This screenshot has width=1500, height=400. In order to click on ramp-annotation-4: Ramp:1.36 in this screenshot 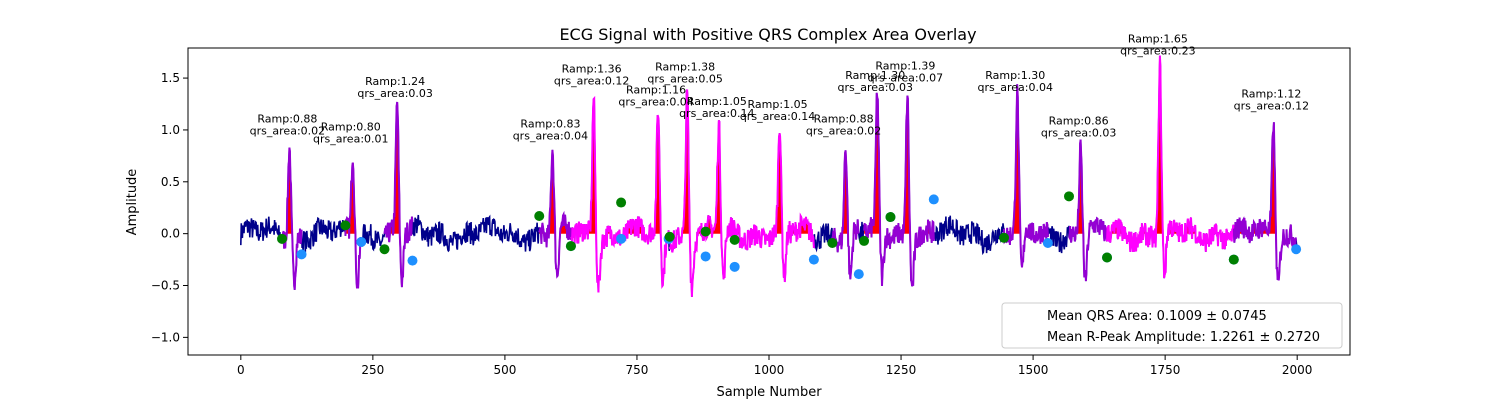, I will do `click(592, 69)`.